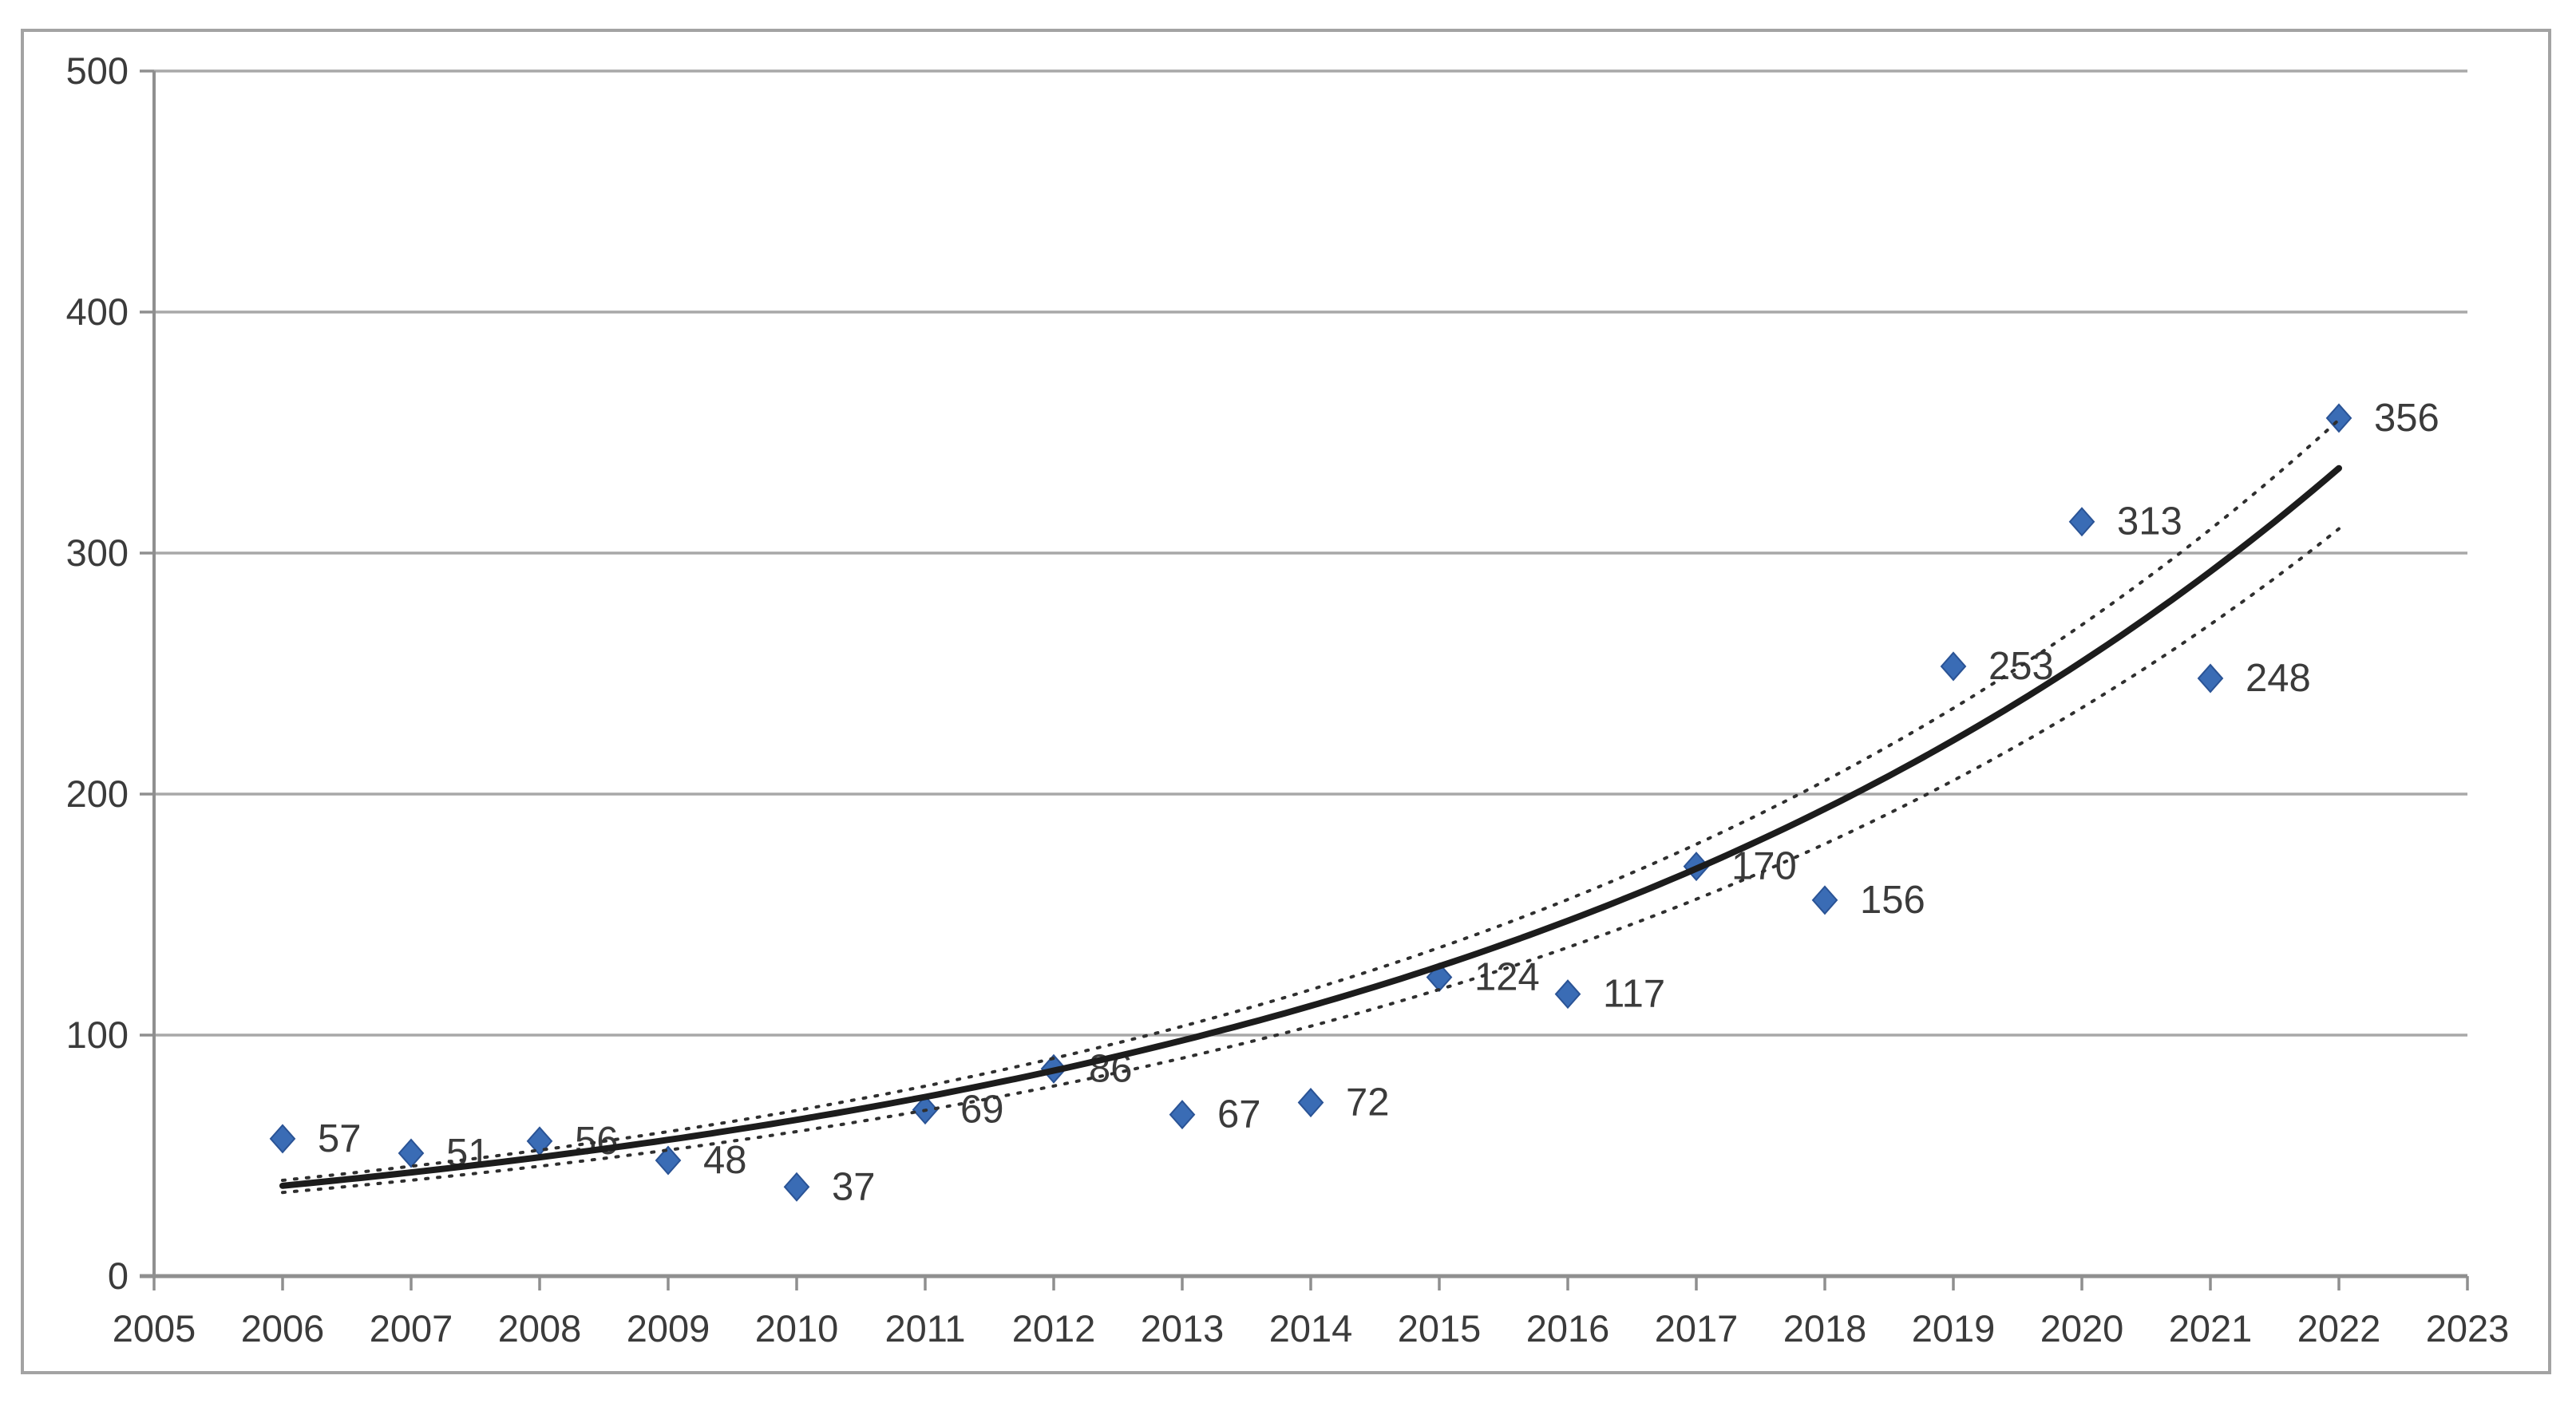 The width and height of the screenshot is (2576, 1403). I want to click on y-axis-tick-label: 400, so click(98, 311).